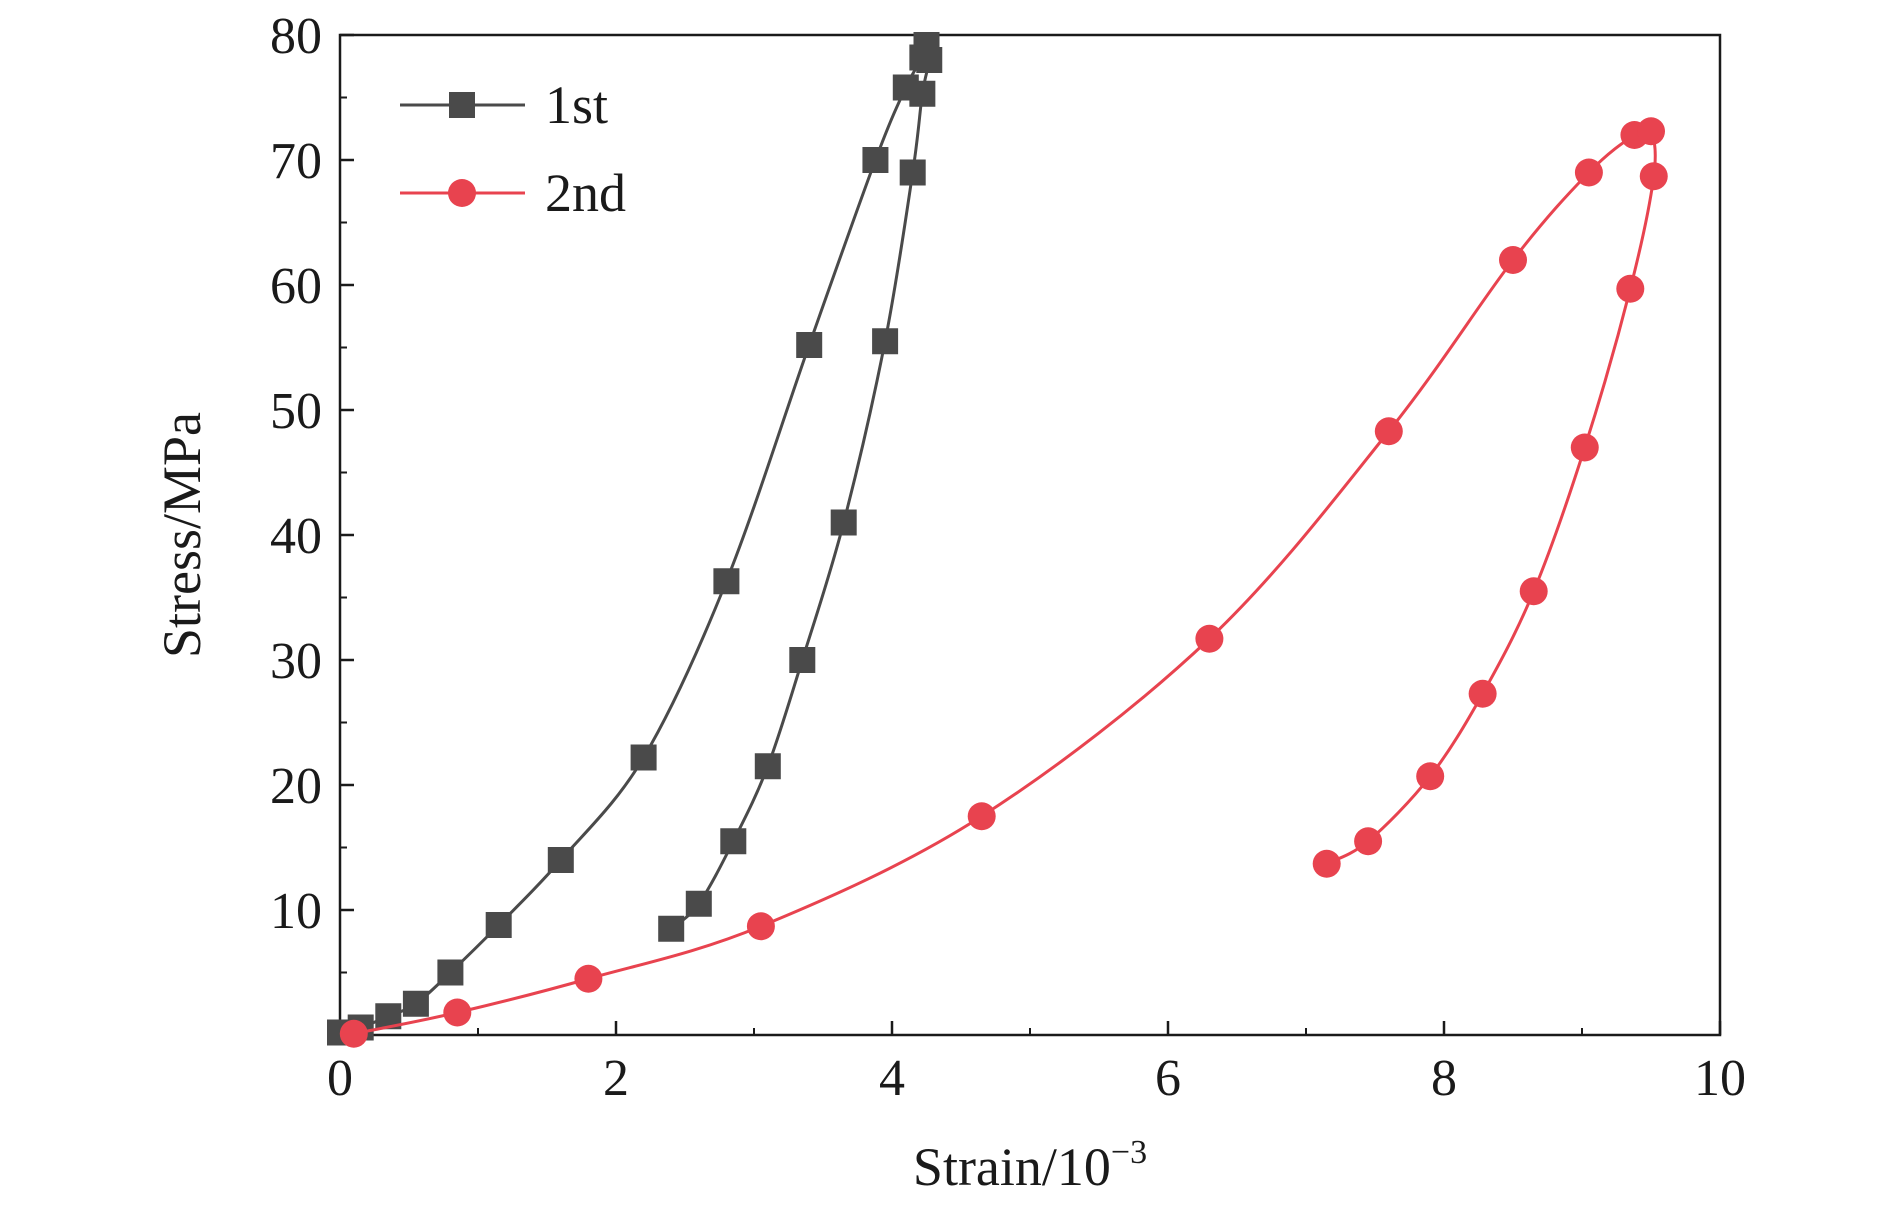  Describe the element at coordinates (182, 535) in the screenshot. I see `y-axis-title: Stress/MPa` at that location.